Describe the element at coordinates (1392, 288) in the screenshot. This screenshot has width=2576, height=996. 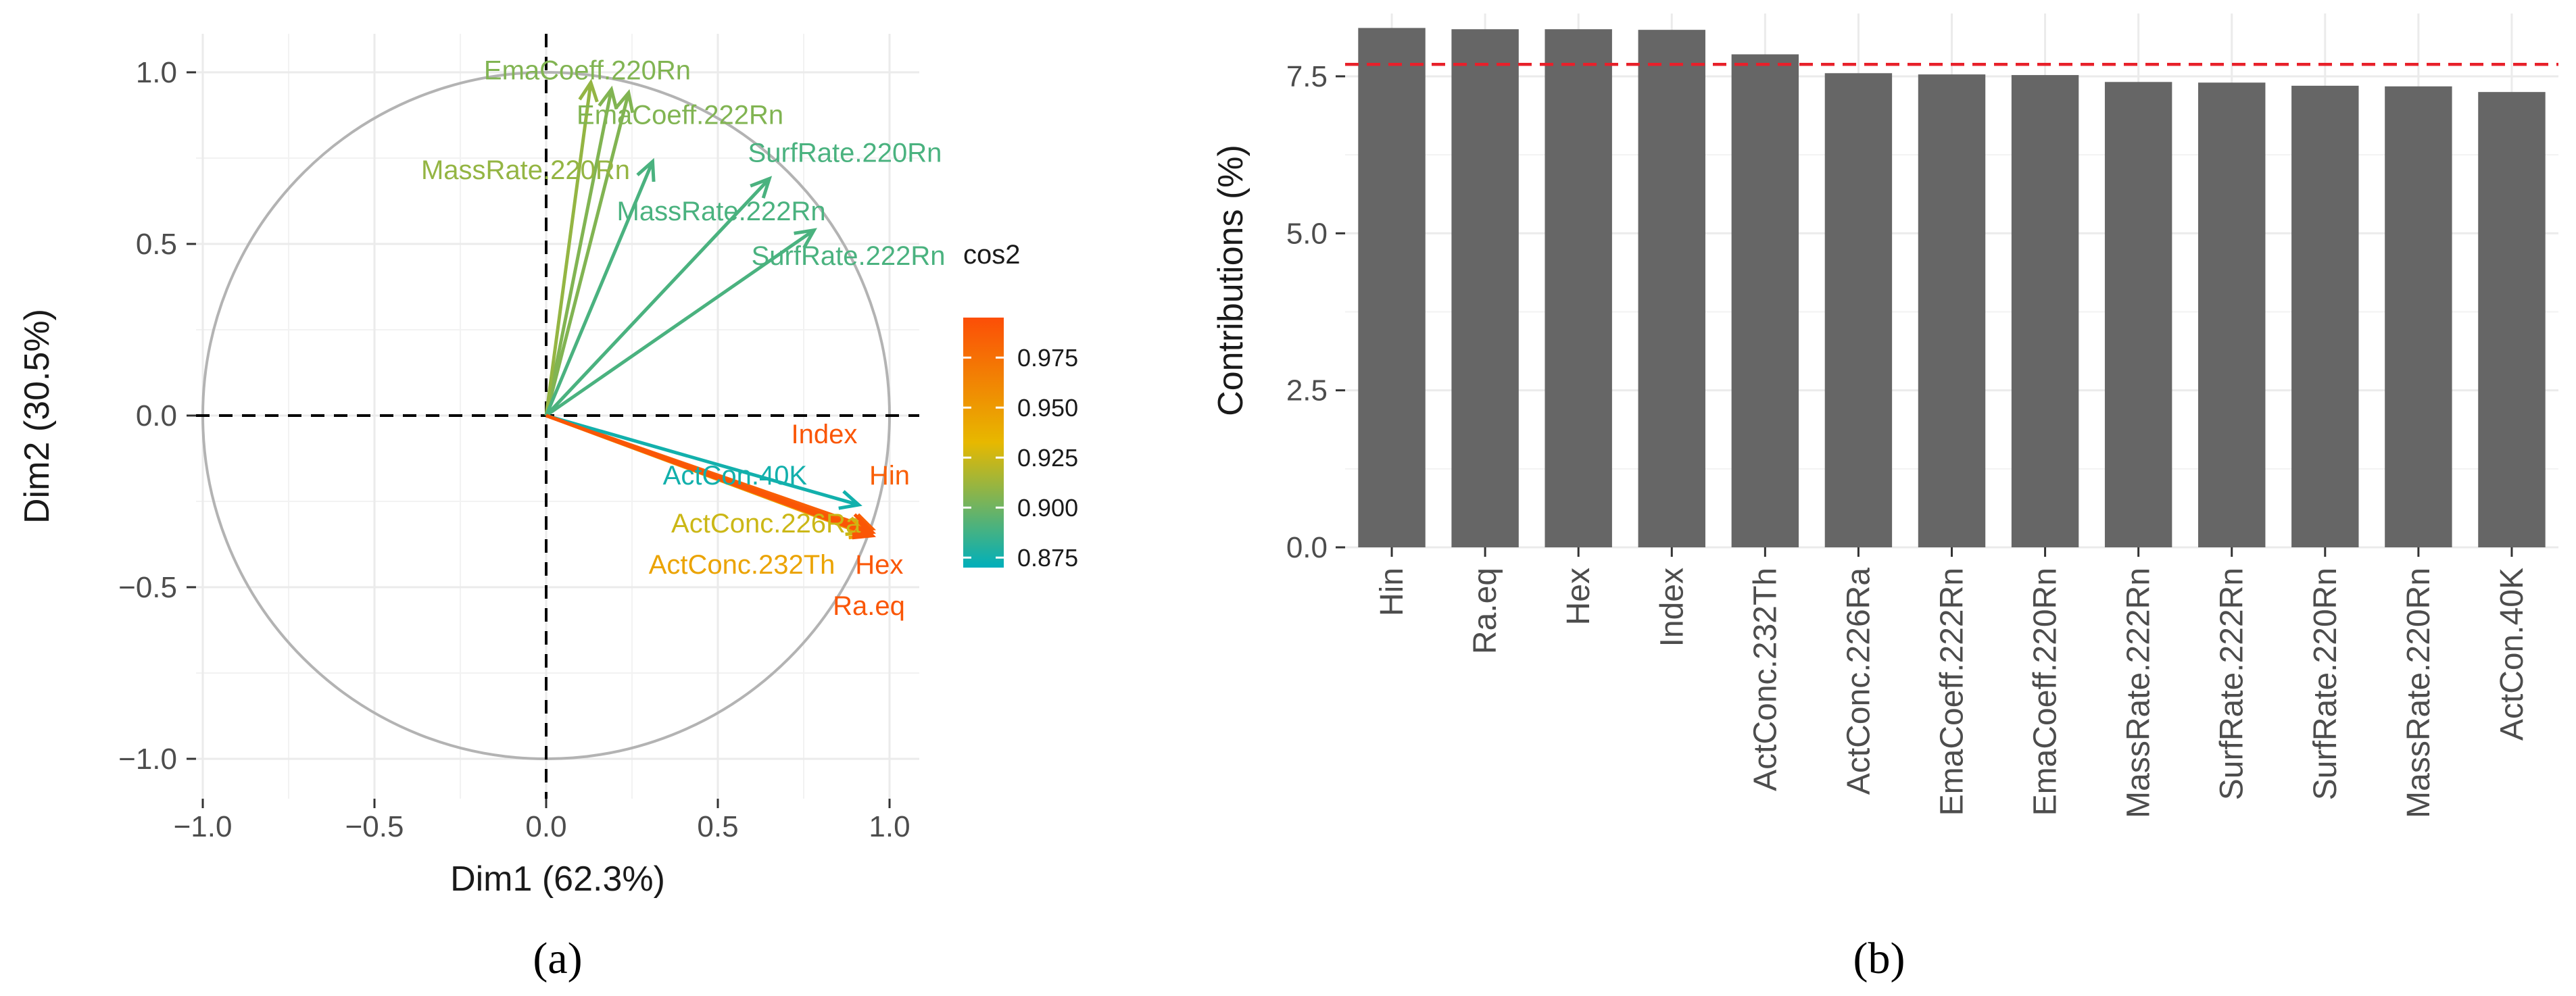
I see `bar-hin` at that location.